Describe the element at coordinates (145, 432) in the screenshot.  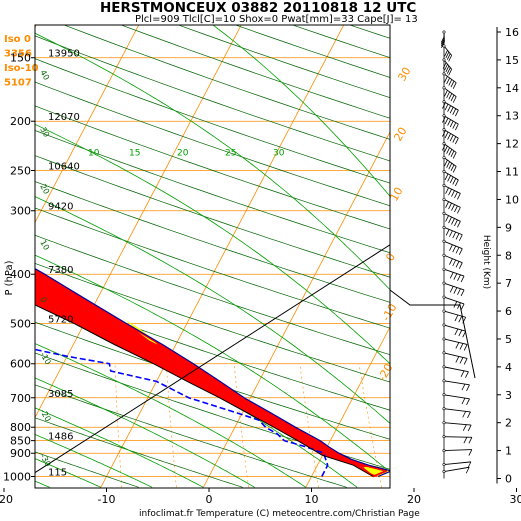
I see `moist-adiabat` at that location.